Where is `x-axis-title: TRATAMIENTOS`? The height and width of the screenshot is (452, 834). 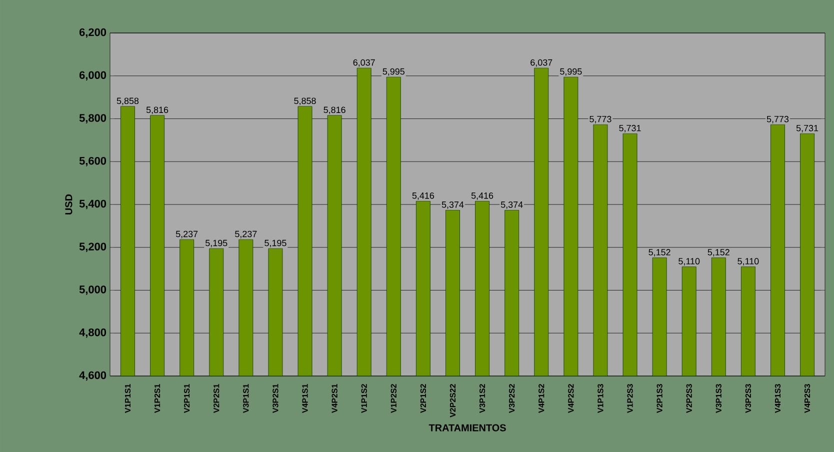 x-axis-title: TRATAMIENTOS is located at coordinates (467, 428).